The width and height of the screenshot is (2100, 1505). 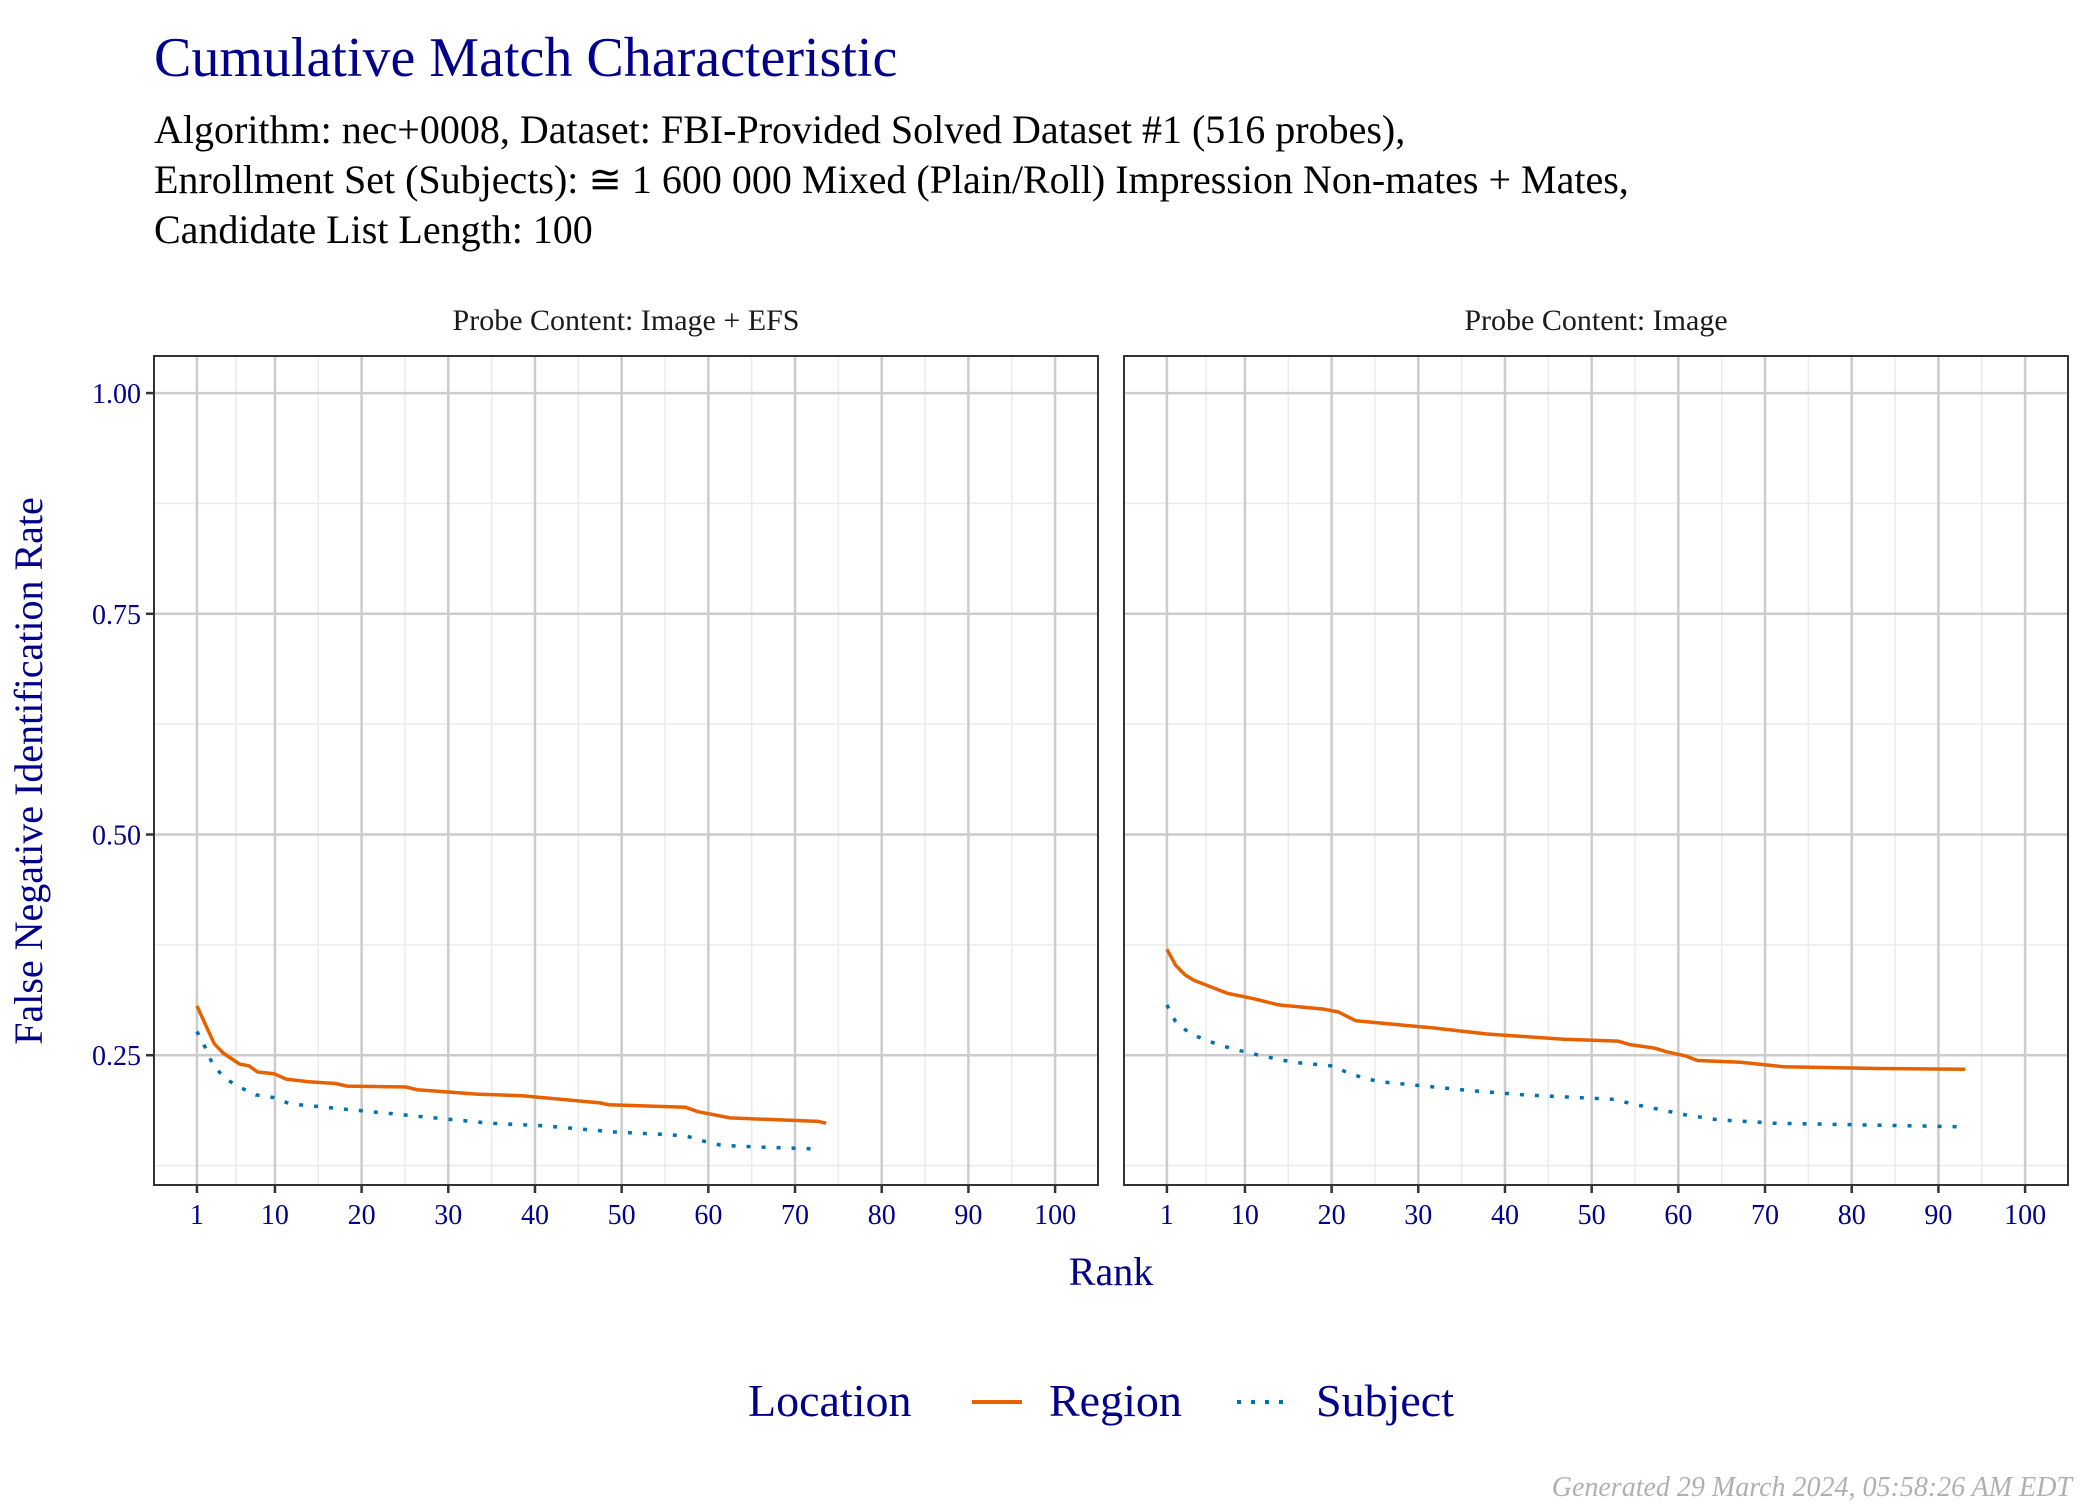 I want to click on generated-footer: Generated 29 March 2024, 05:58:26 AM EDT, so click(x=1813, y=1486).